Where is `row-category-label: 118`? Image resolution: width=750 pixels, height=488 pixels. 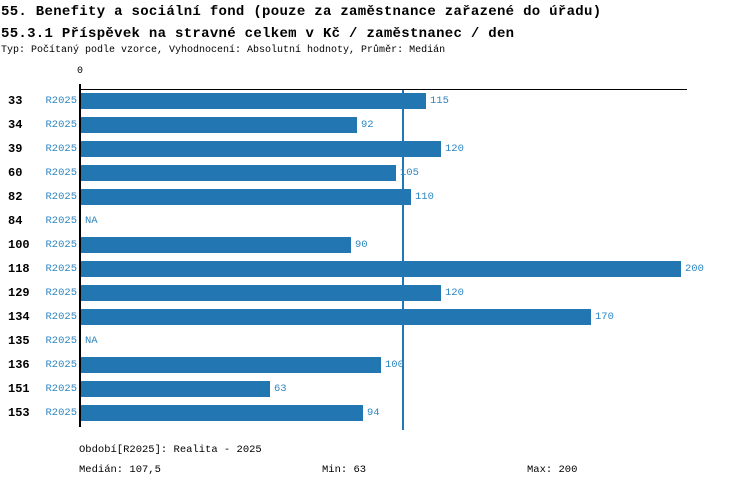
row-category-label: 118 is located at coordinates (19, 269).